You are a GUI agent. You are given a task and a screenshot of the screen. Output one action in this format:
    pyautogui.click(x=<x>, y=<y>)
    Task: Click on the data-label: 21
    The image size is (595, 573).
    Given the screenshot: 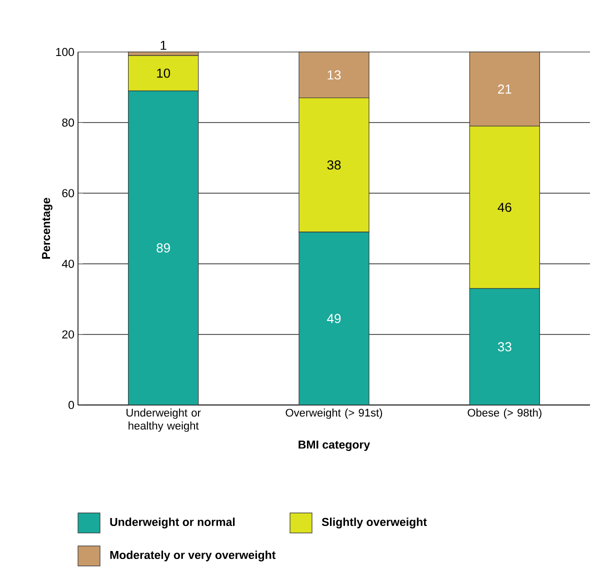 What is the action you would take?
    pyautogui.click(x=505, y=89)
    